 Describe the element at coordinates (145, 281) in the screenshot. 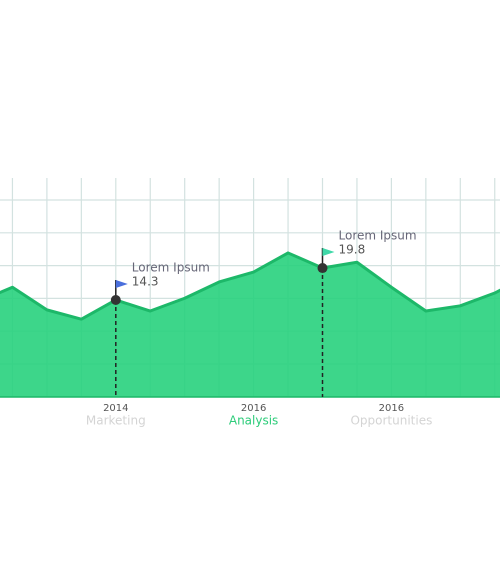

I see `value-label: 14.3` at that location.